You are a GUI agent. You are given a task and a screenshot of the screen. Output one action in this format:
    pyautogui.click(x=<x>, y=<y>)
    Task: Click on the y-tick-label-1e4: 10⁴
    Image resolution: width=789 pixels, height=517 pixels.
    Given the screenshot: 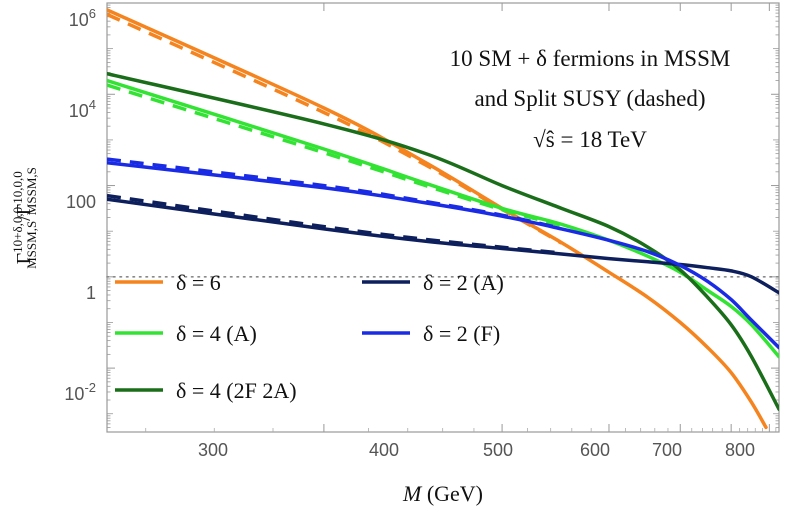 What is the action you would take?
    pyautogui.click(x=82, y=109)
    